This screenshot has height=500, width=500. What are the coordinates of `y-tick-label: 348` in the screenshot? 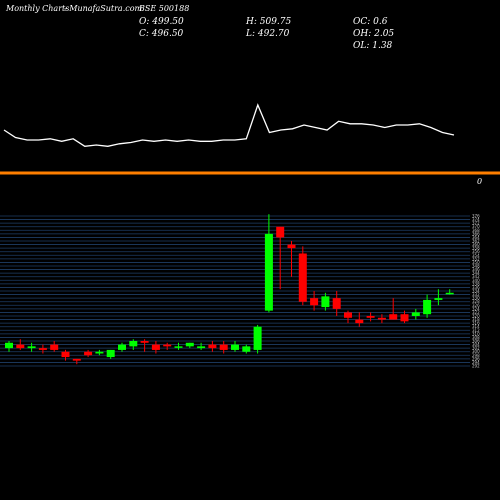 It's located at (476, 266).